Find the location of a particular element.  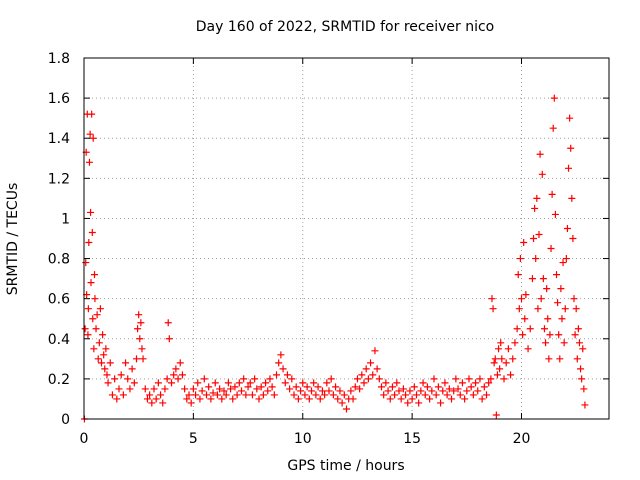

y-tick-label: 0.2 is located at coordinates (59, 380).